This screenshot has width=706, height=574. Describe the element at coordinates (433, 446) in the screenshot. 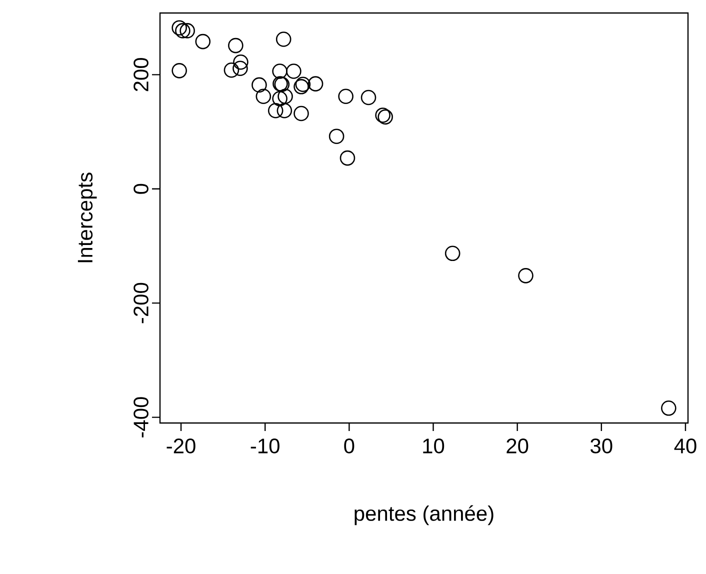

I see `x-tick-label: 10` at that location.